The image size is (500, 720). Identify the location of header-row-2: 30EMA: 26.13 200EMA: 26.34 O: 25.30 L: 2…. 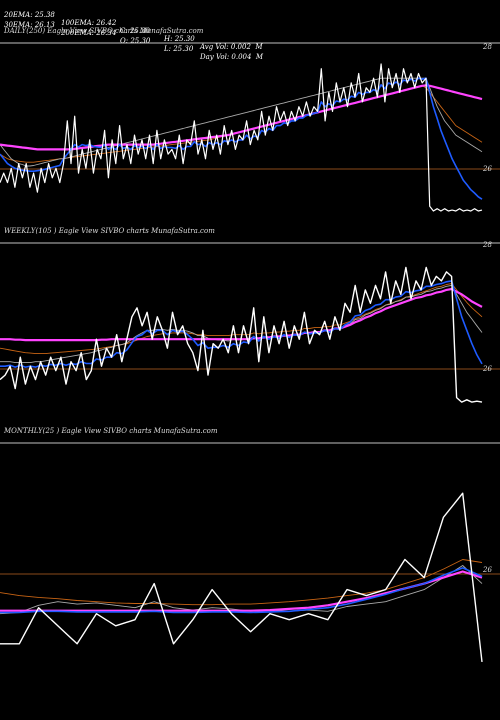
(133, 37).